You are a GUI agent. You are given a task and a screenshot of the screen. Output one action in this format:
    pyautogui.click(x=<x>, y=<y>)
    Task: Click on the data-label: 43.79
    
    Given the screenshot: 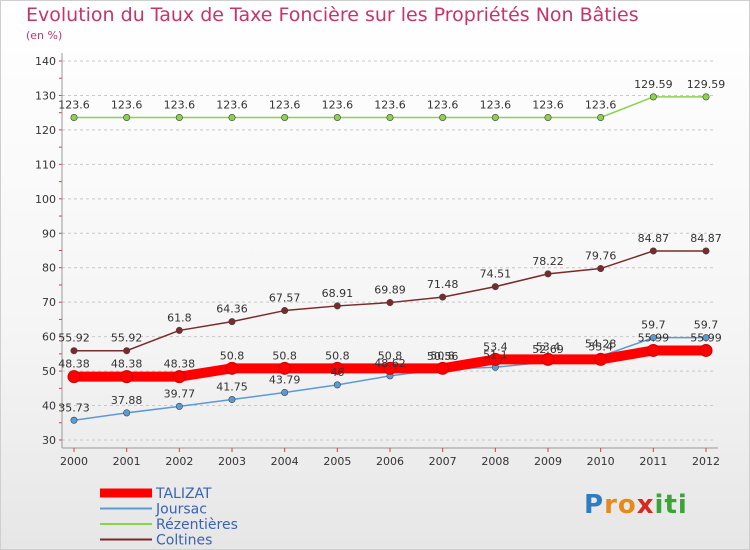 What is the action you would take?
    pyautogui.click(x=285, y=379)
    